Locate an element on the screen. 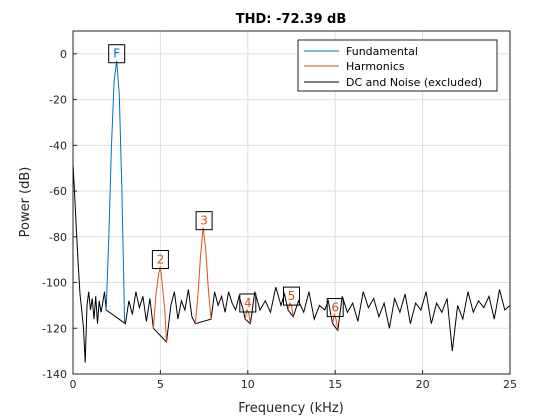  legend-label-fundamental: Fundamental is located at coordinates (382, 51).